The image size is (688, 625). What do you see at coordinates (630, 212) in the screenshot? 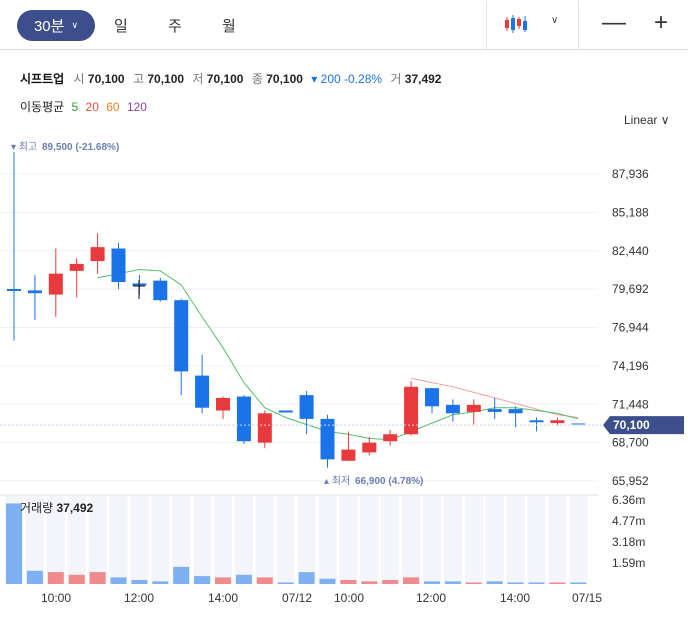
I see `price-tick-label: 85,188` at bounding box center [630, 212].